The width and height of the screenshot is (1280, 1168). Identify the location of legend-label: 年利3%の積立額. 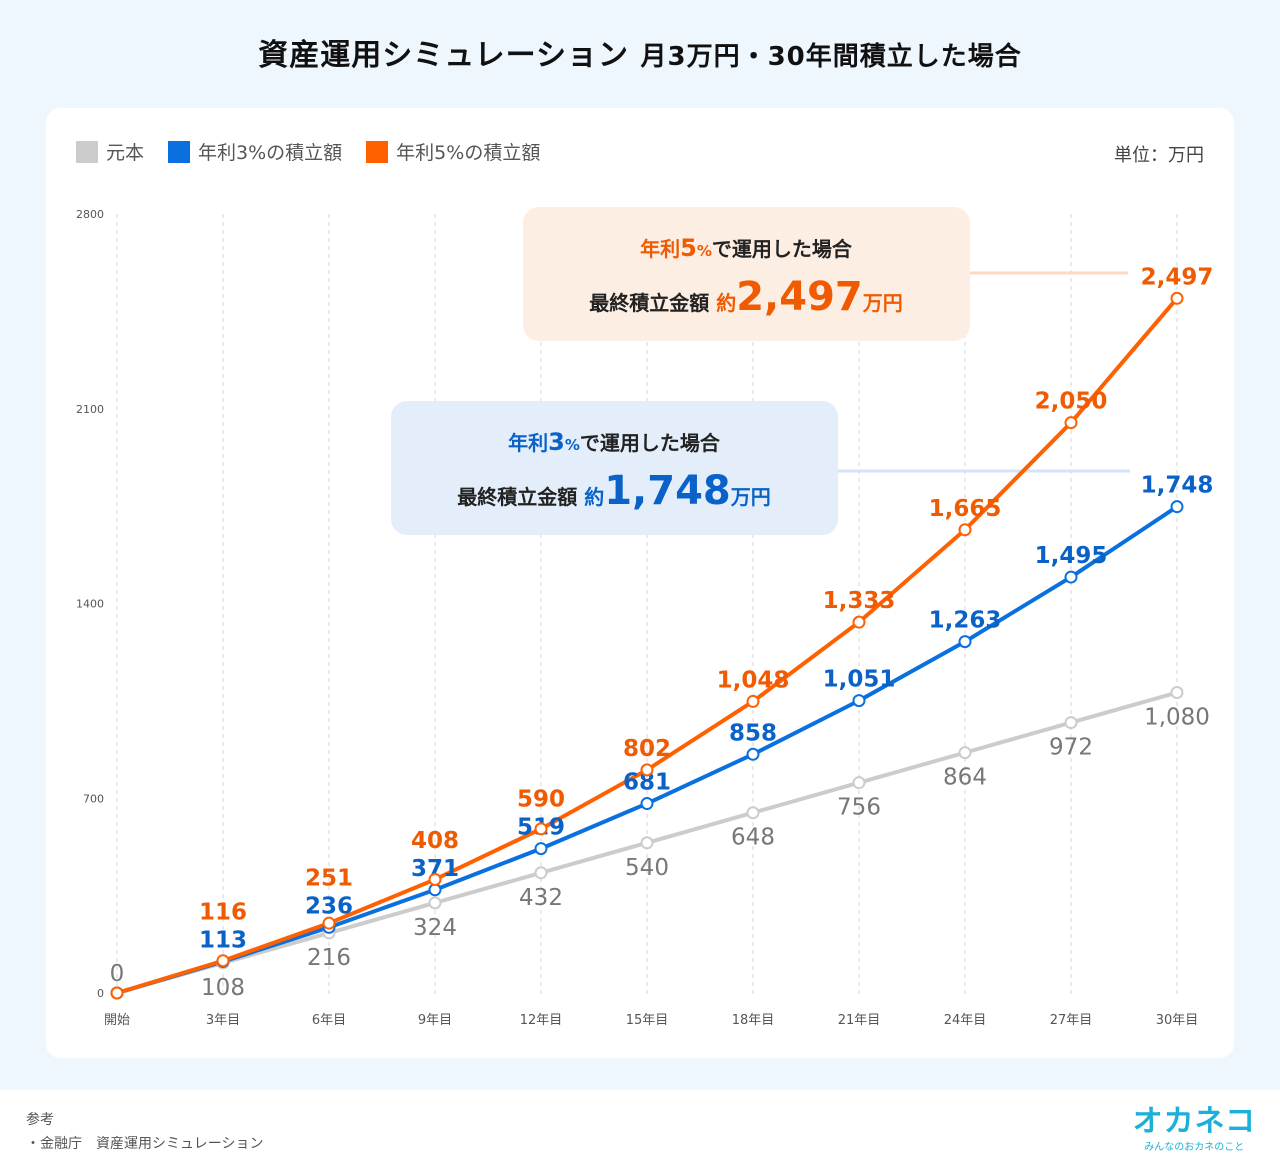
(270, 153).